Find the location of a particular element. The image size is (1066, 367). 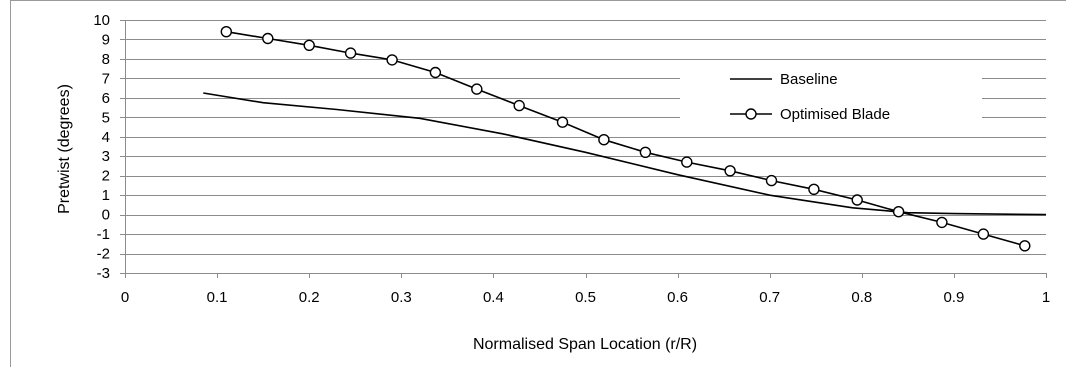

x-tick-label: 0.6 is located at coordinates (677, 297).